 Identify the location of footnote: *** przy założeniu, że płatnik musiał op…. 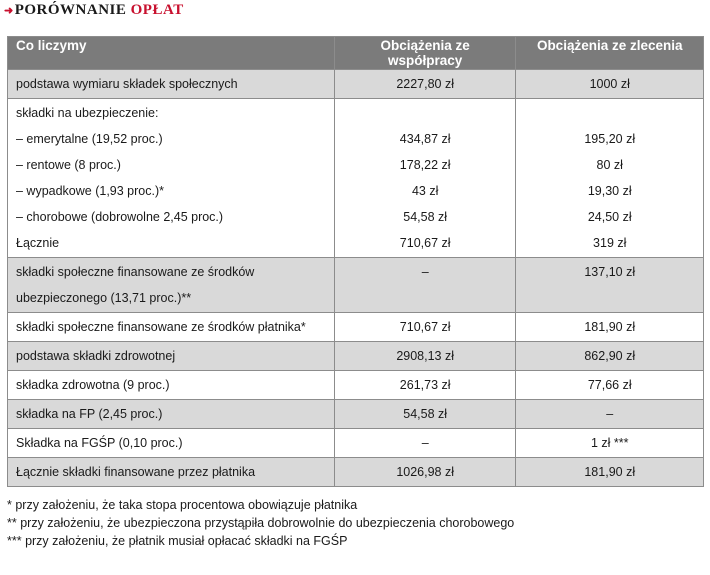
(177, 541).